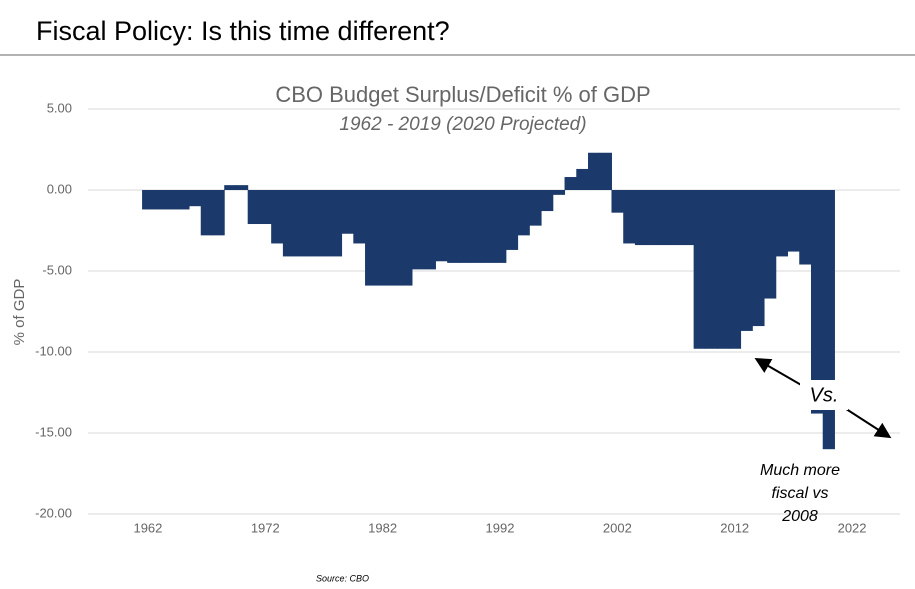 Image resolution: width=915 pixels, height=589 pixels. What do you see at coordinates (462, 124) in the screenshot?
I see `chart-subtitle: 1962 - 2019 (2020 Projected)` at bounding box center [462, 124].